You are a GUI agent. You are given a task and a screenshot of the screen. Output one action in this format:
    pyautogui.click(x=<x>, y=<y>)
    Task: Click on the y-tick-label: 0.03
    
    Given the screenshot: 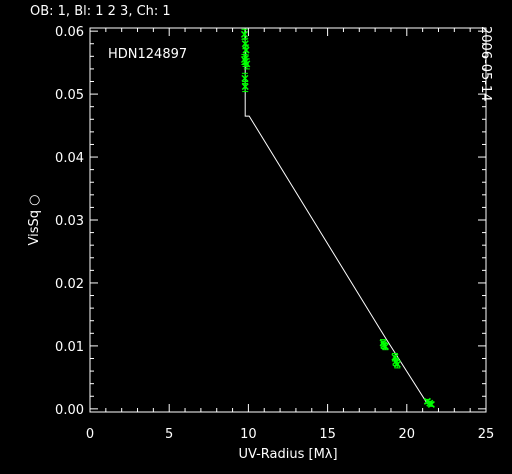 What is the action you would take?
    pyautogui.click(x=69, y=221)
    